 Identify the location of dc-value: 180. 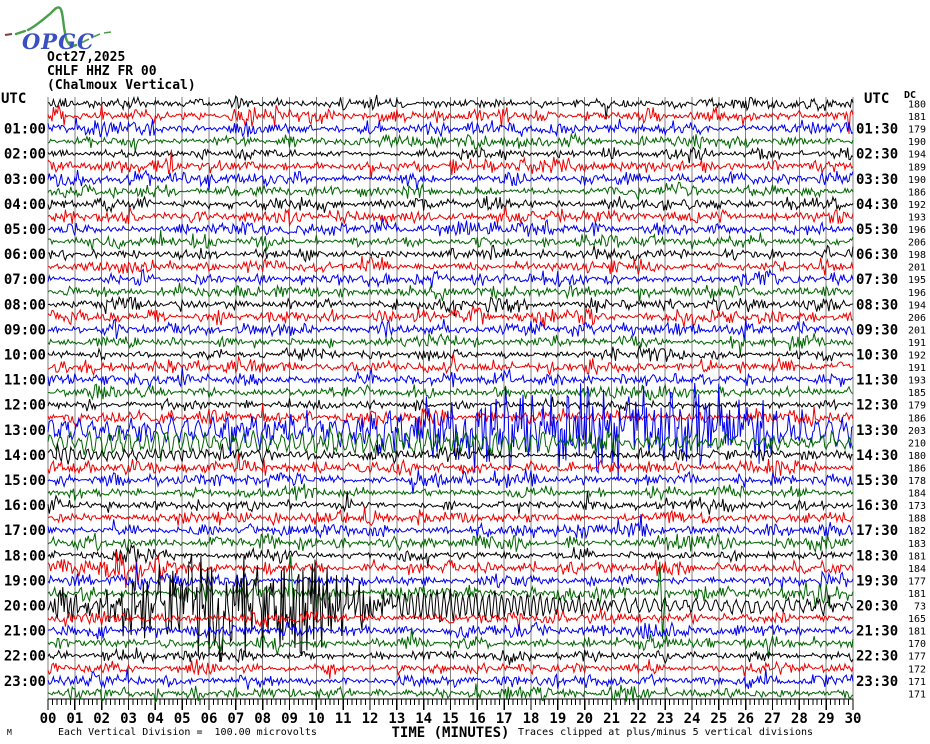
(917, 456).